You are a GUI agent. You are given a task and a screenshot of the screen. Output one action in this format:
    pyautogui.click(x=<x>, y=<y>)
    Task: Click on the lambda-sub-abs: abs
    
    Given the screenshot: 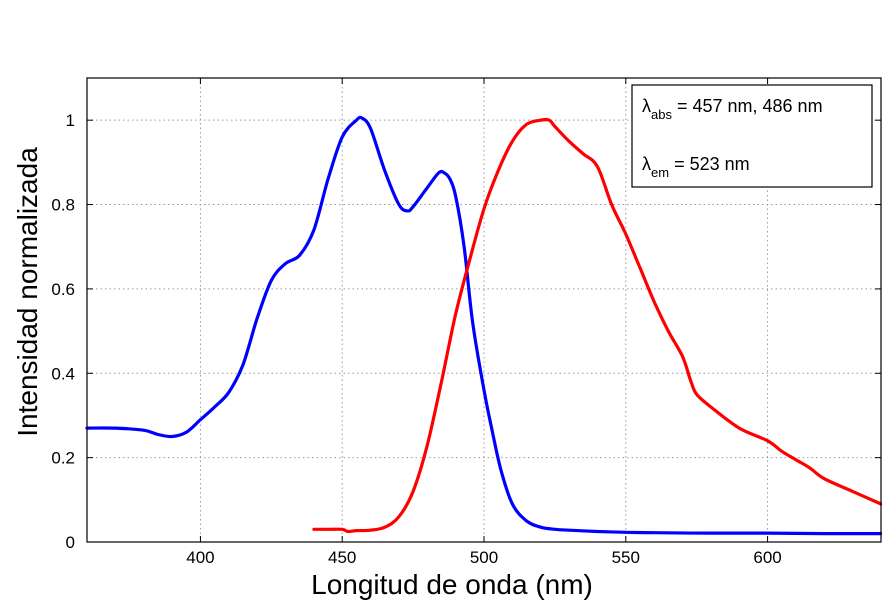 What is the action you would take?
    pyautogui.click(x=661, y=114)
    